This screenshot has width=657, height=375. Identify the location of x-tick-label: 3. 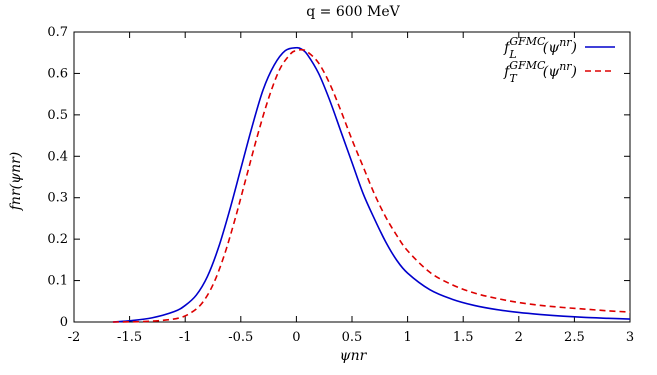
(630, 337).